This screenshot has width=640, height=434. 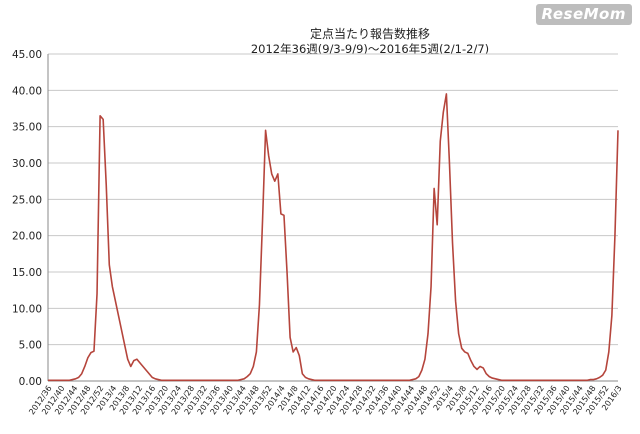 I want to click on y-tick-label: 40.00, so click(x=27, y=91).